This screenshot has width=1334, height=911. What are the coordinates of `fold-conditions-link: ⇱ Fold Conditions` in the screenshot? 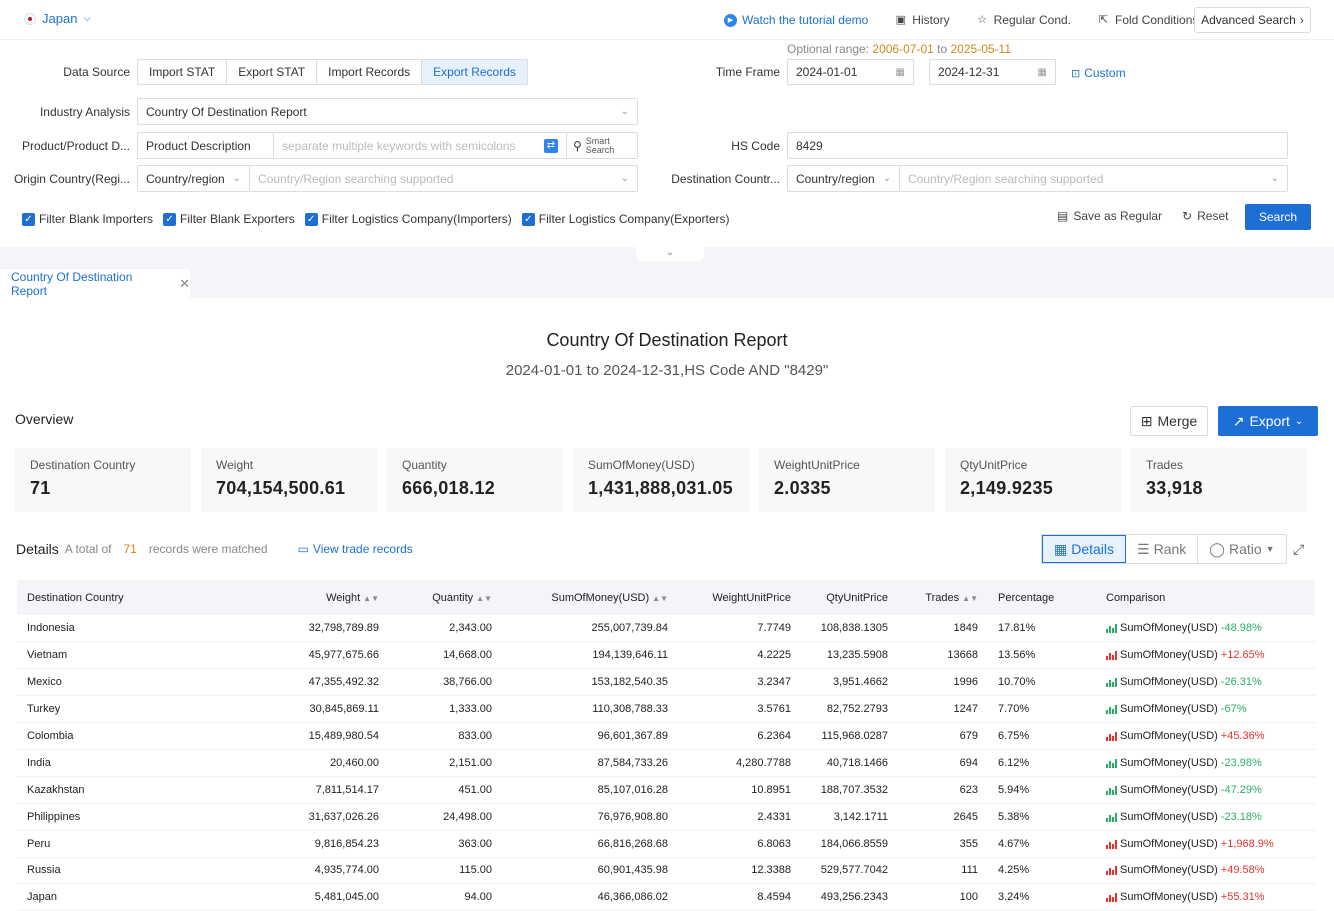 It's located at (1148, 20).